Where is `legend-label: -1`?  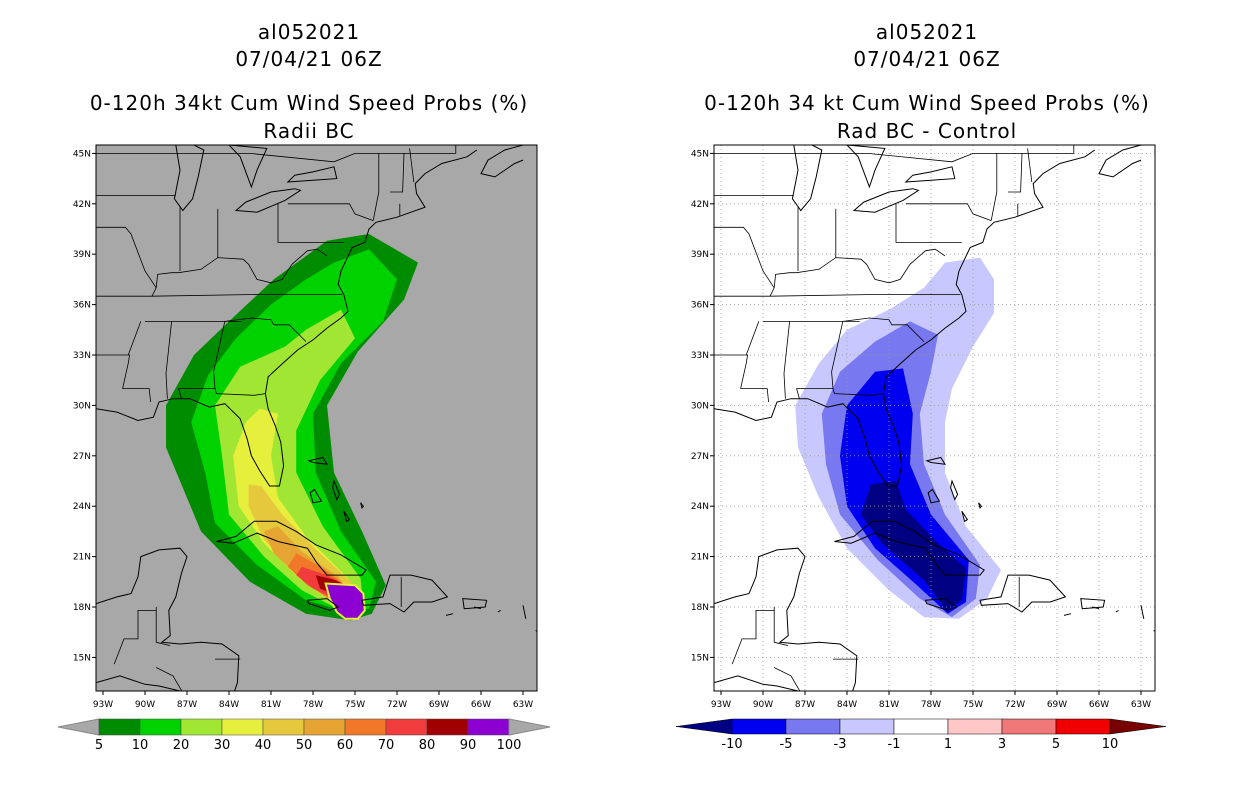
legend-label: -1 is located at coordinates (894, 744).